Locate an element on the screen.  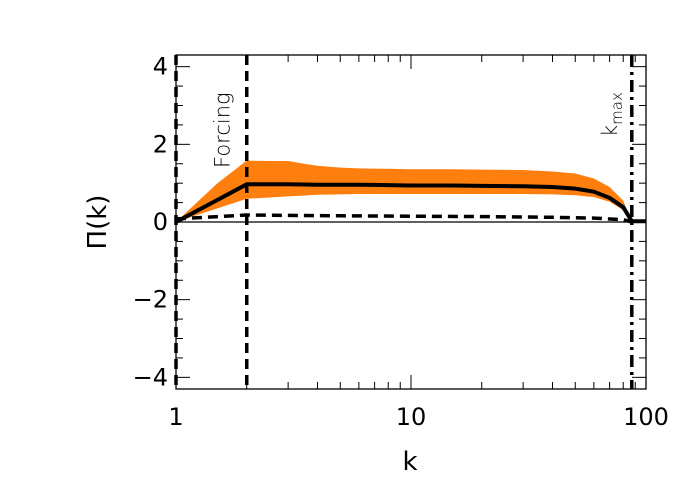
x-tick-label: 1 is located at coordinates (175, 417).